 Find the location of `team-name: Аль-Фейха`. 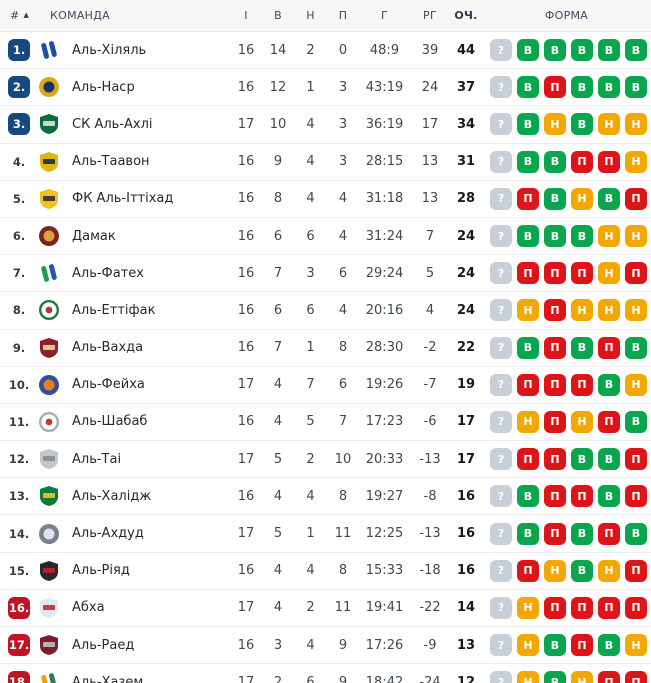

team-name: Аль-Фейха is located at coordinates (108, 385).